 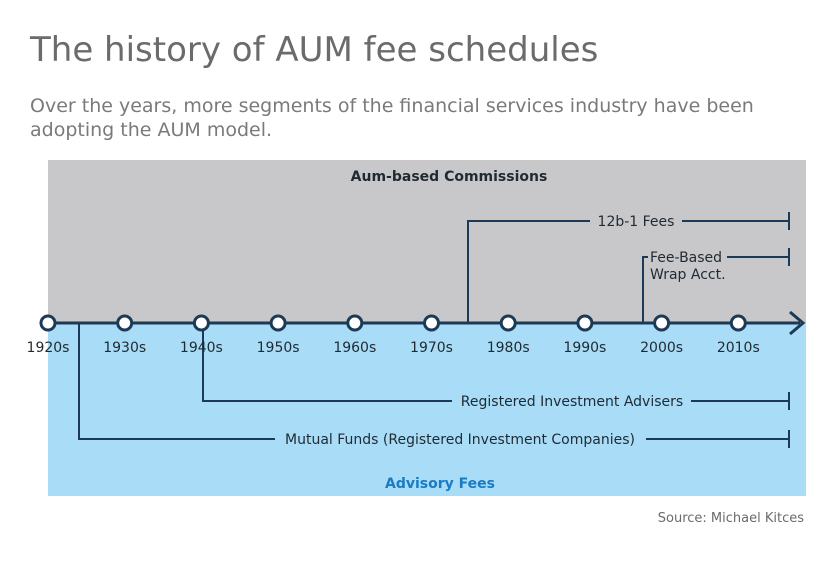 What do you see at coordinates (327, 362) in the screenshot?
I see `line-ria-left` at bounding box center [327, 362].